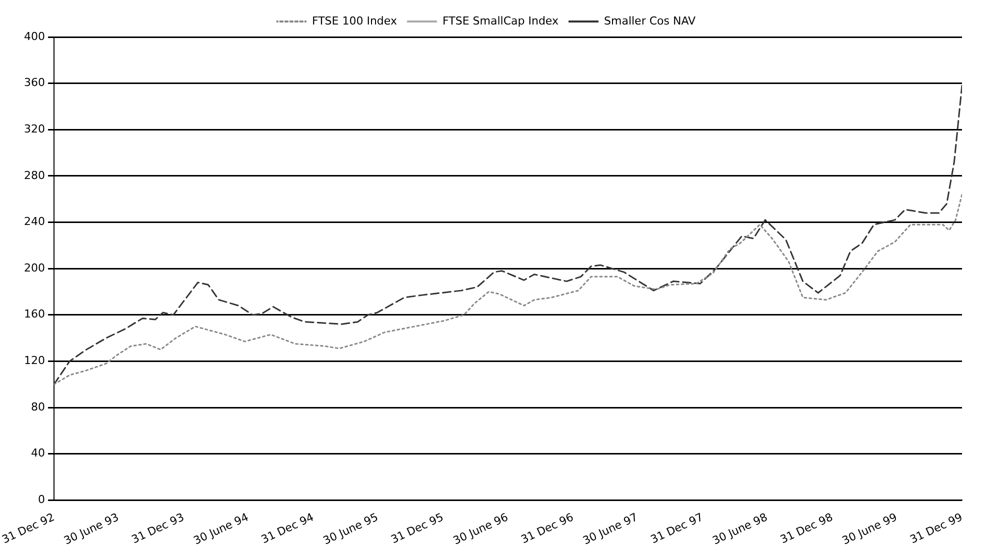  I want to click on y-tick-label: 160, so click(34, 314).